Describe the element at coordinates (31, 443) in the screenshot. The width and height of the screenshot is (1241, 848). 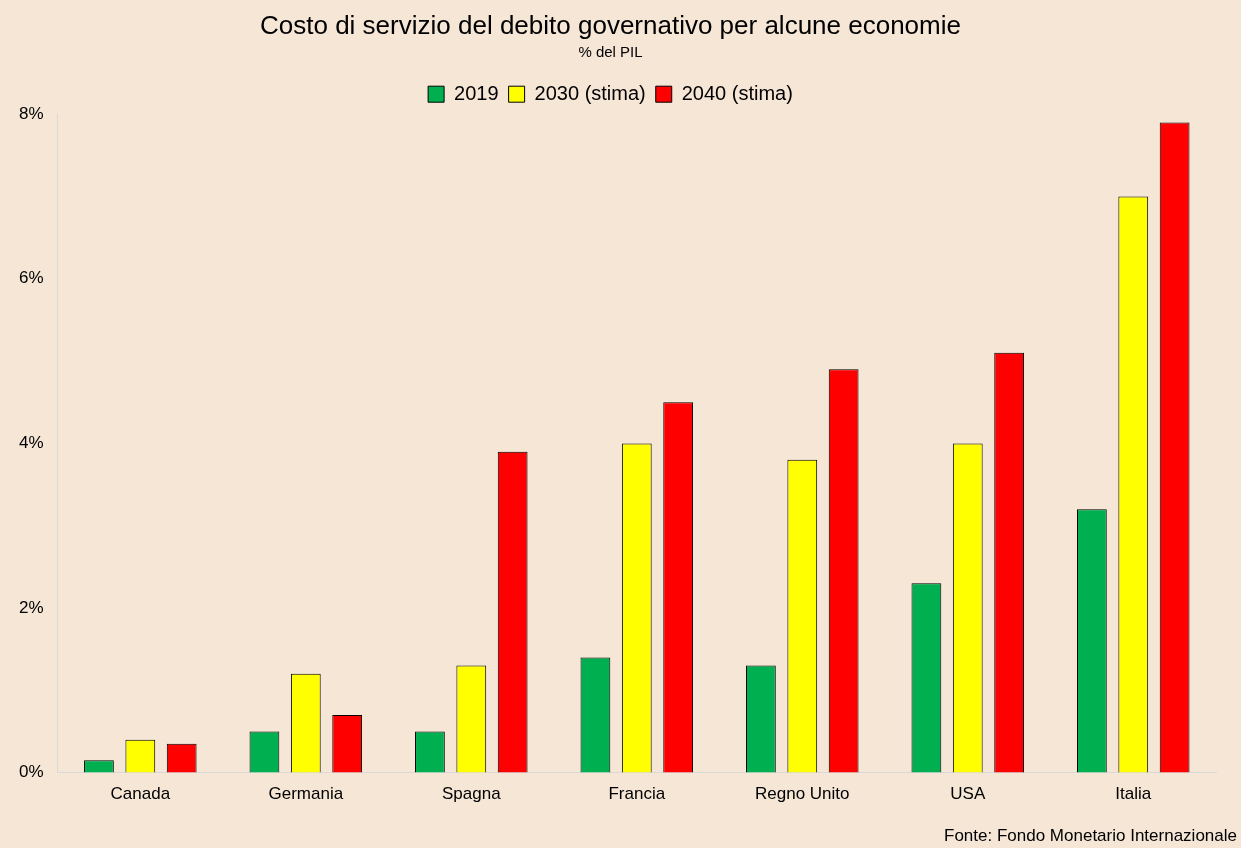
I see `y-tick-label: 4%` at that location.